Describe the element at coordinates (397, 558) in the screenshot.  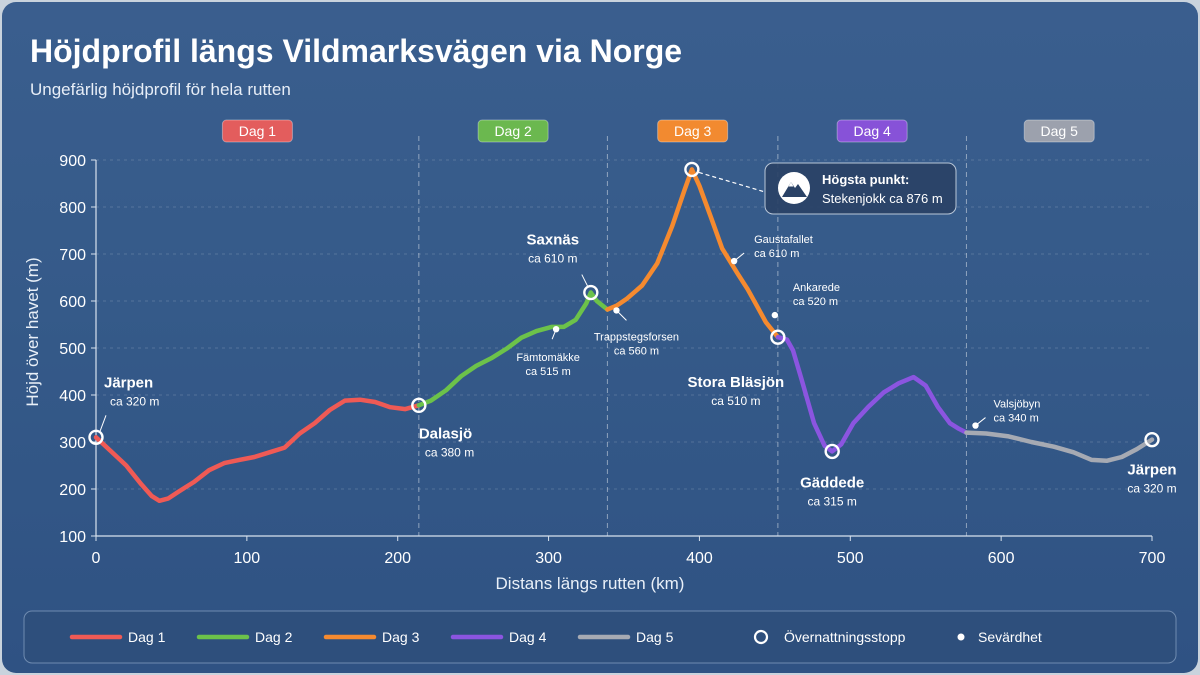
I see `x-tick-label: 200` at that location.